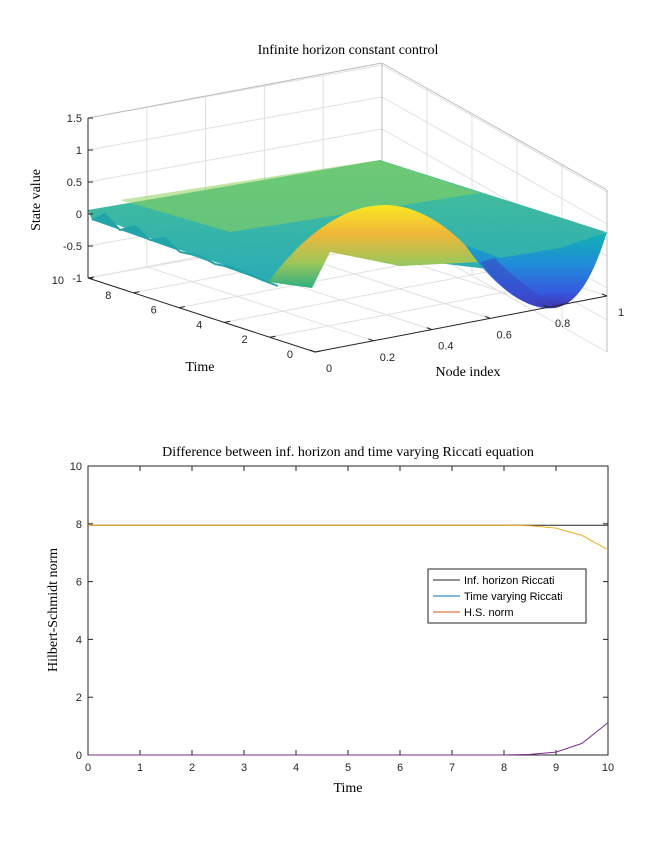 This screenshot has height=848, width=672. Describe the element at coordinates (445, 347) in the screenshot. I see `node-tick-label: 0.4` at that location.